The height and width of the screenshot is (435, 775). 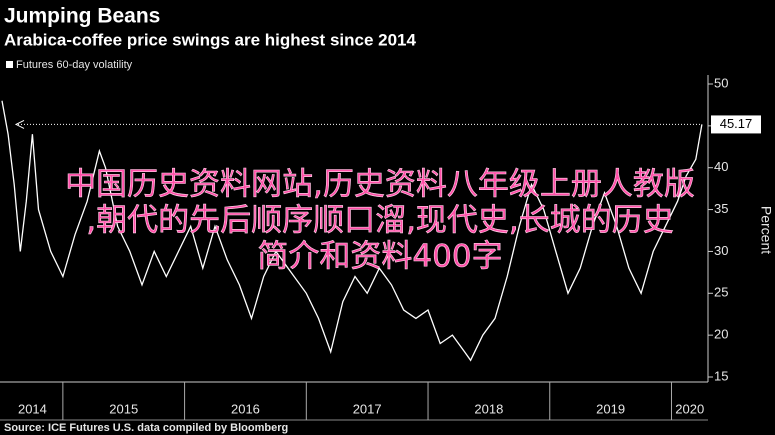 I want to click on chart-title: Jumping Beans, so click(x=82, y=16).